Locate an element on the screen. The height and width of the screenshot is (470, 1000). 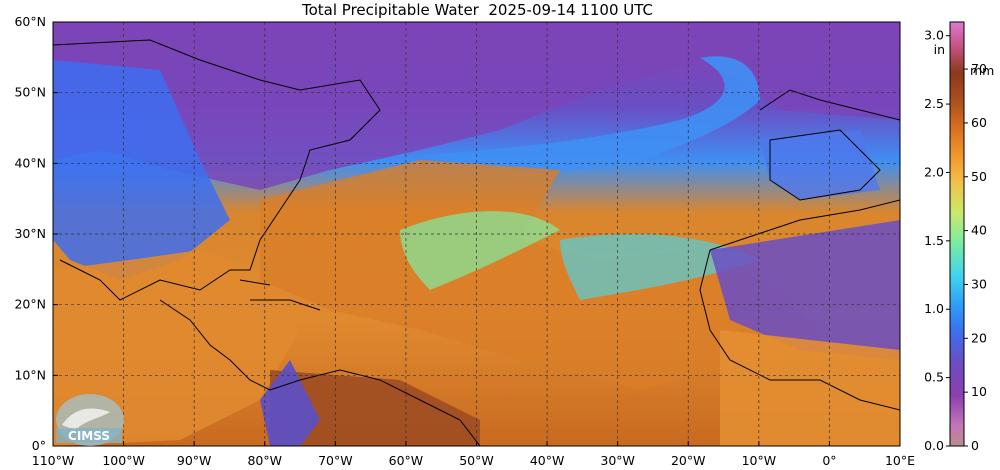
colorbar-mm-label: 10 is located at coordinates (979, 391).